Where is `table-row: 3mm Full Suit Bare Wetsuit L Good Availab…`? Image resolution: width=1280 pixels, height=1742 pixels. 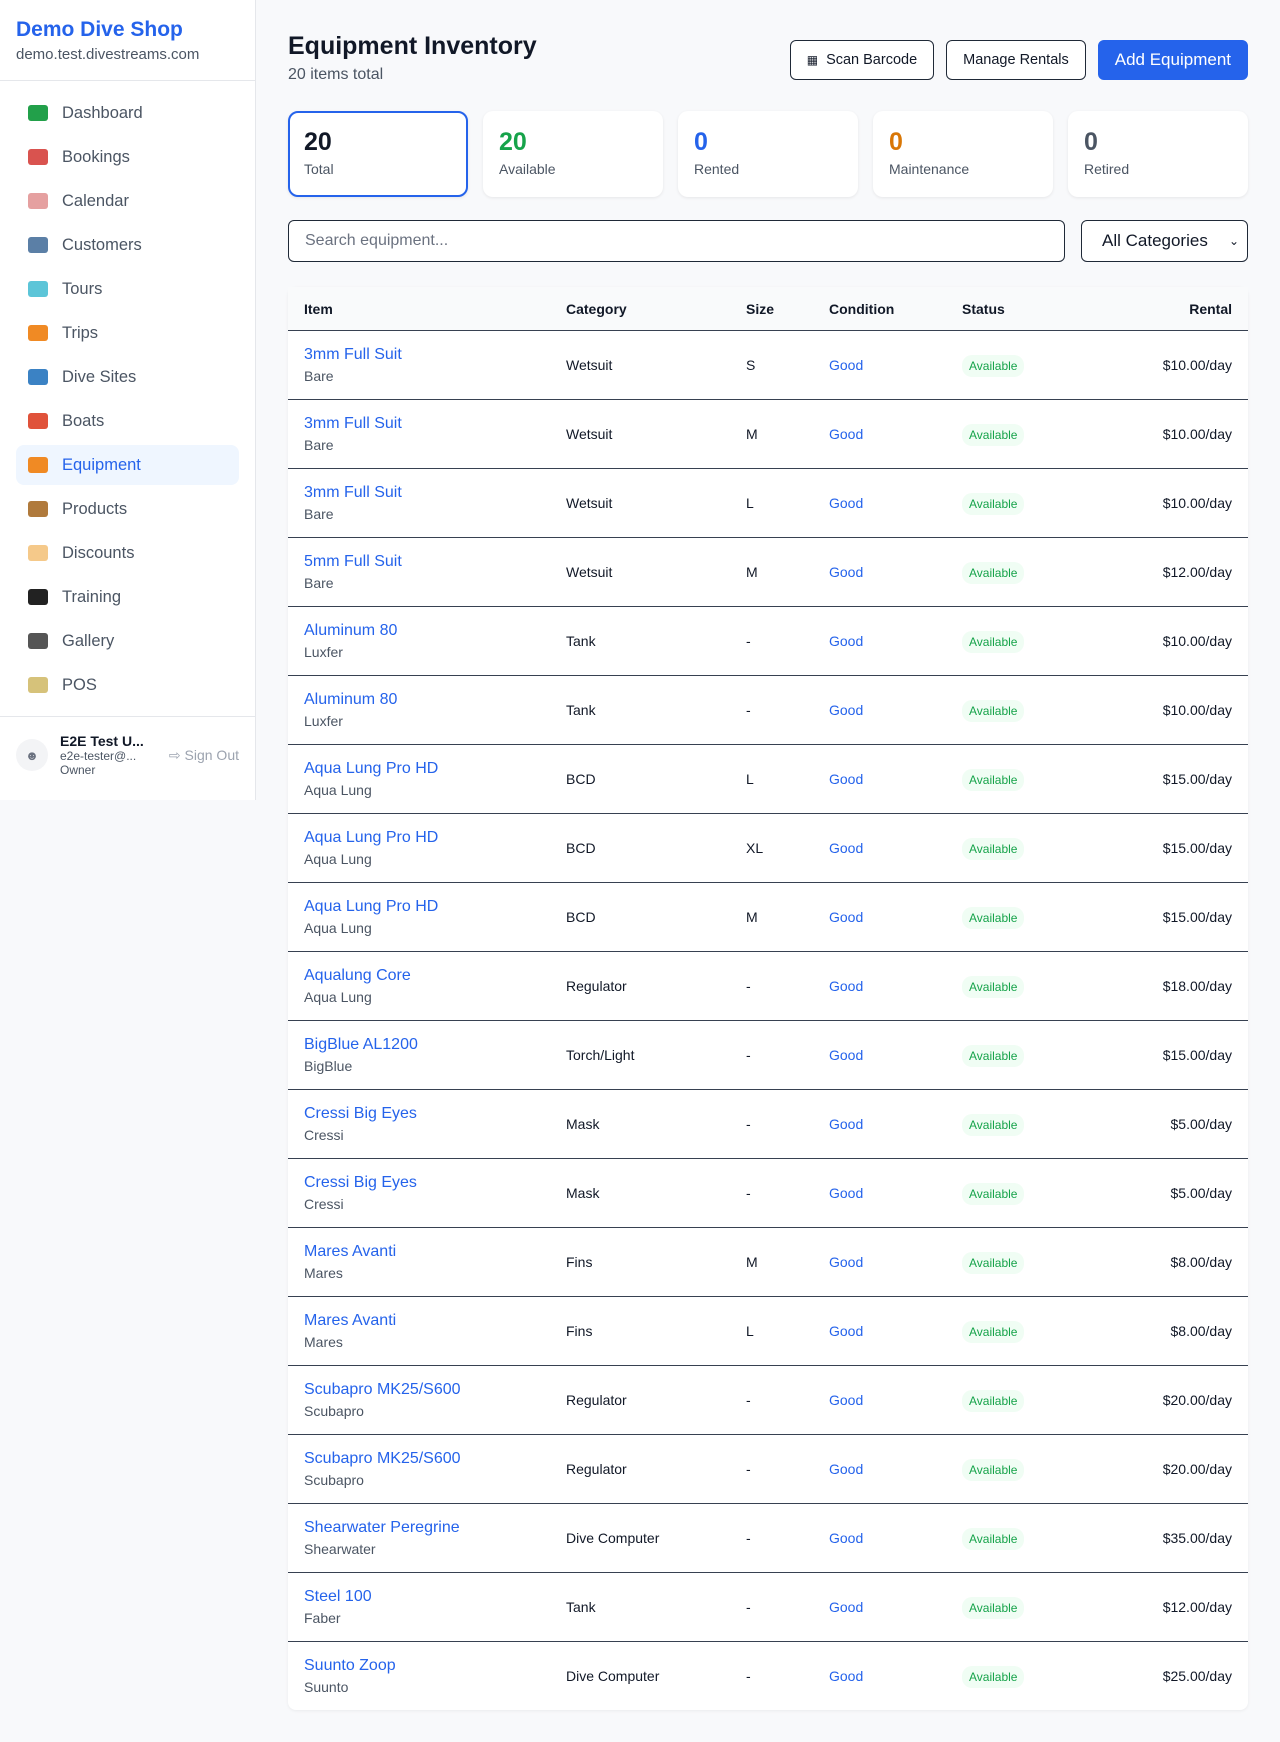
table-row: 3mm Full Suit Bare Wetsuit L Good Availab… is located at coordinates (768, 502).